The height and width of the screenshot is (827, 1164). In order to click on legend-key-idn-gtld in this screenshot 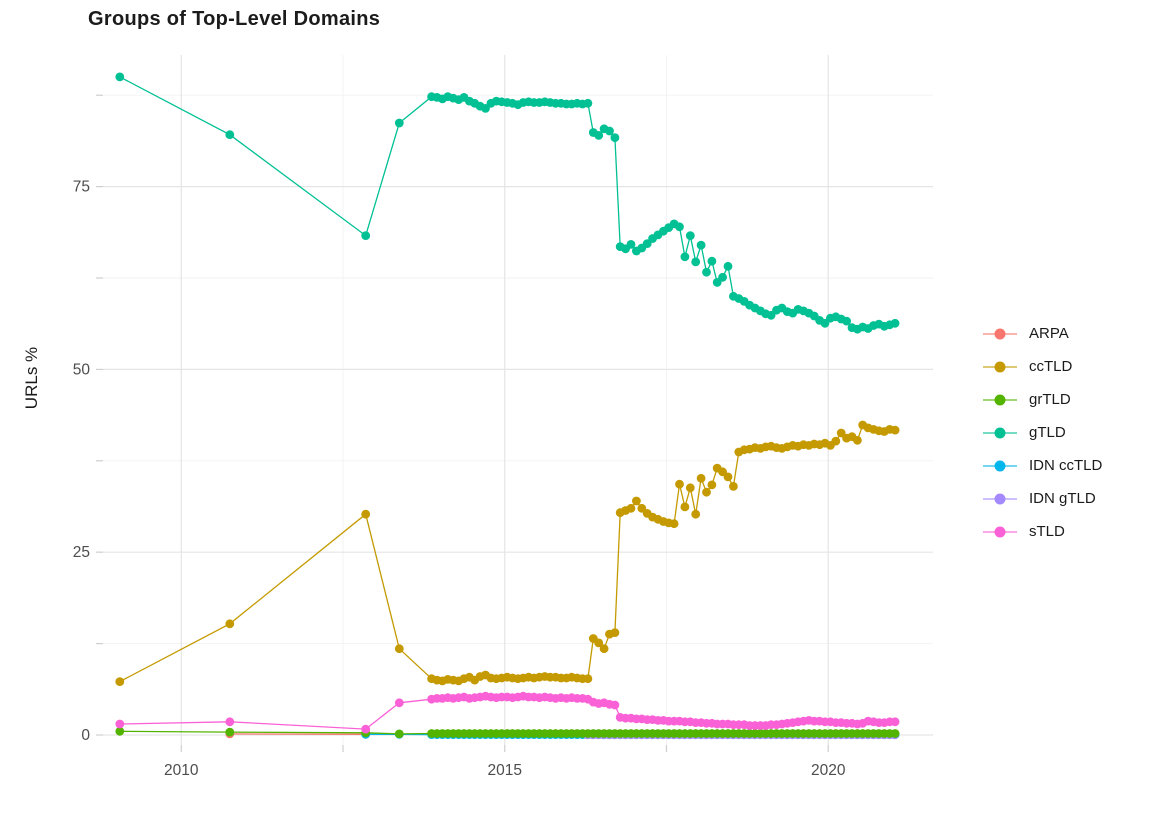, I will do `click(1000, 499)`.